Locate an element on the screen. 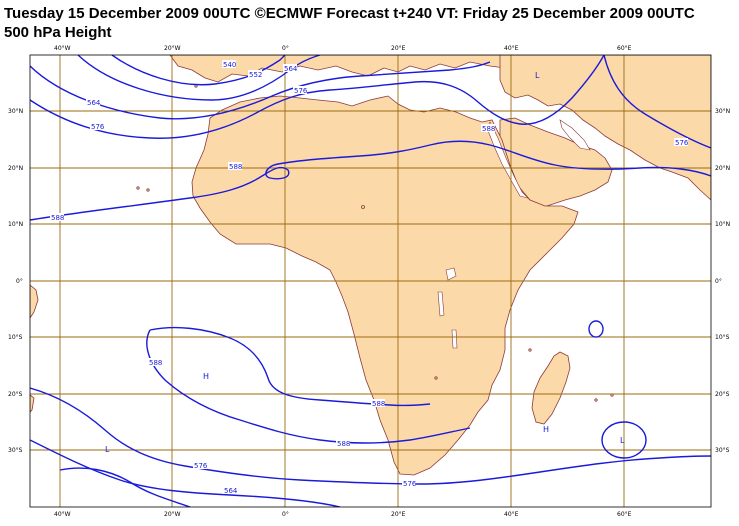  title-field: 500 hPa Height is located at coordinates (58, 32).